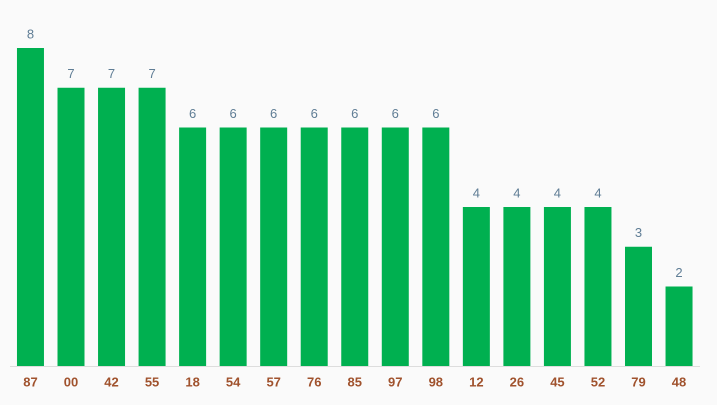  Describe the element at coordinates (233, 381) in the screenshot. I see `x-tick-label: 54` at that location.